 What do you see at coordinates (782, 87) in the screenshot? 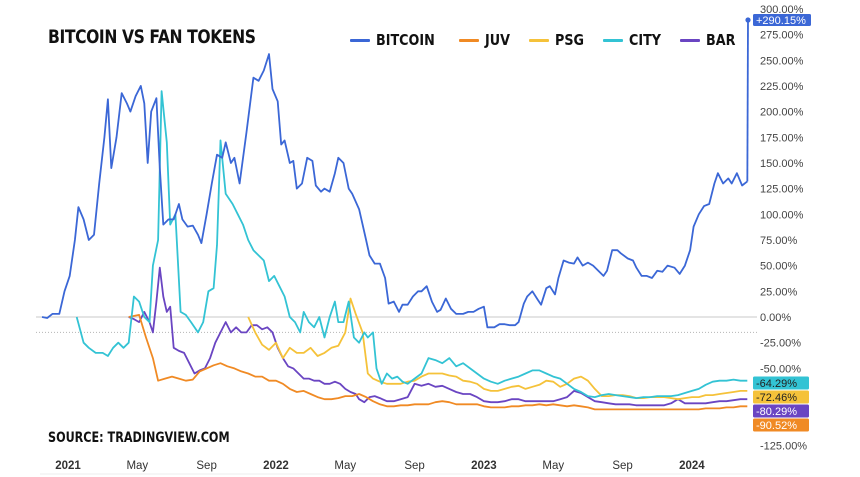
I see `y-tick-label: 225.00%` at bounding box center [782, 87].